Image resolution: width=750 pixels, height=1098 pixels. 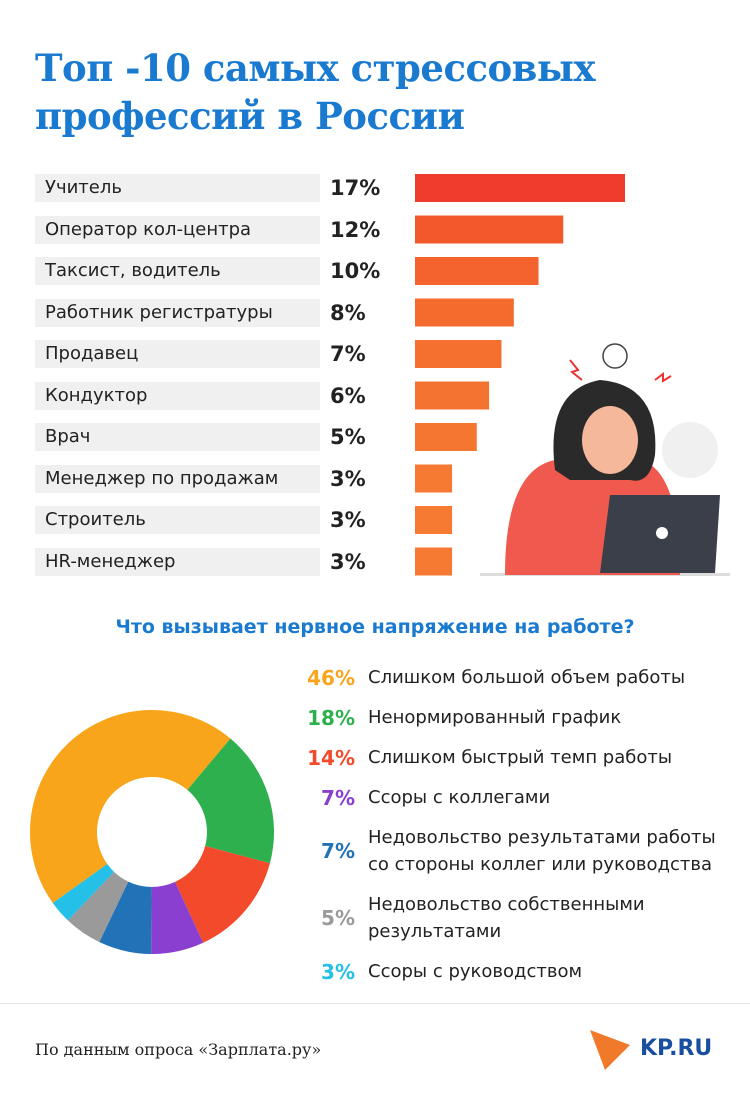 What do you see at coordinates (527, 677) in the screenshot?
I see `legend-label: Слишком большой объем работы` at bounding box center [527, 677].